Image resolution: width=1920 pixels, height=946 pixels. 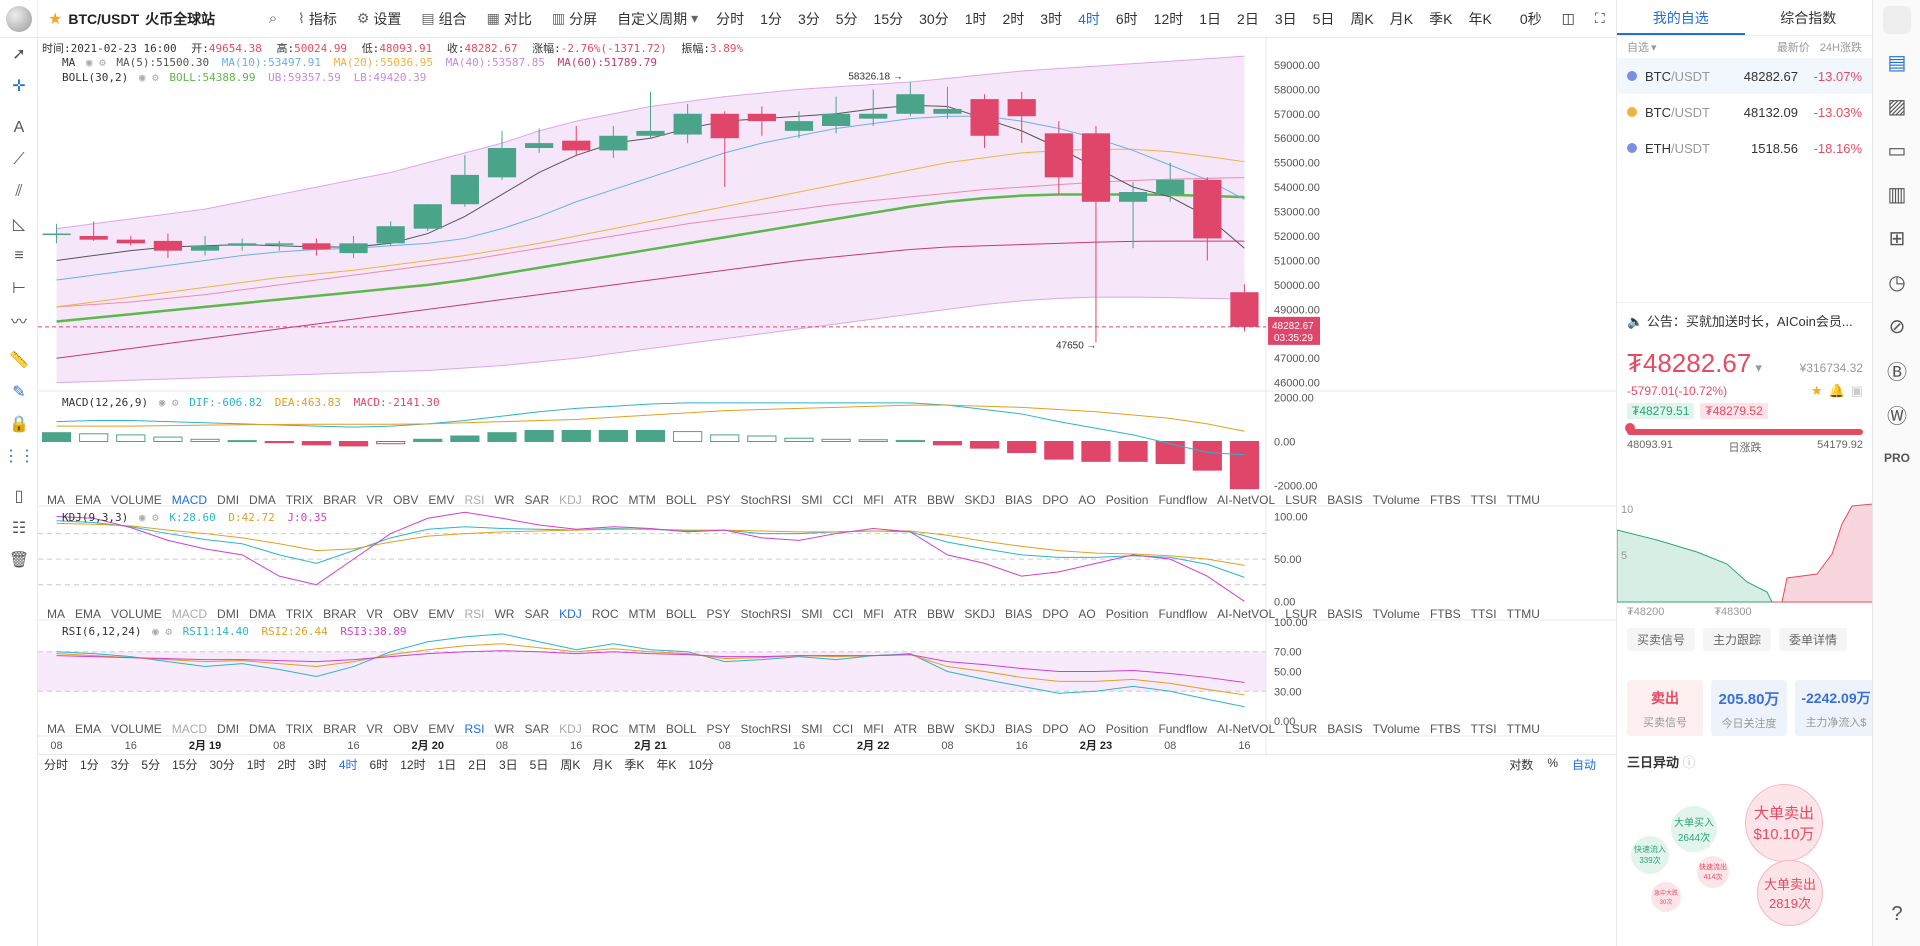 What do you see at coordinates (19, 456) in the screenshot?
I see `magnet-icon: ⋮⋮` at bounding box center [19, 456].